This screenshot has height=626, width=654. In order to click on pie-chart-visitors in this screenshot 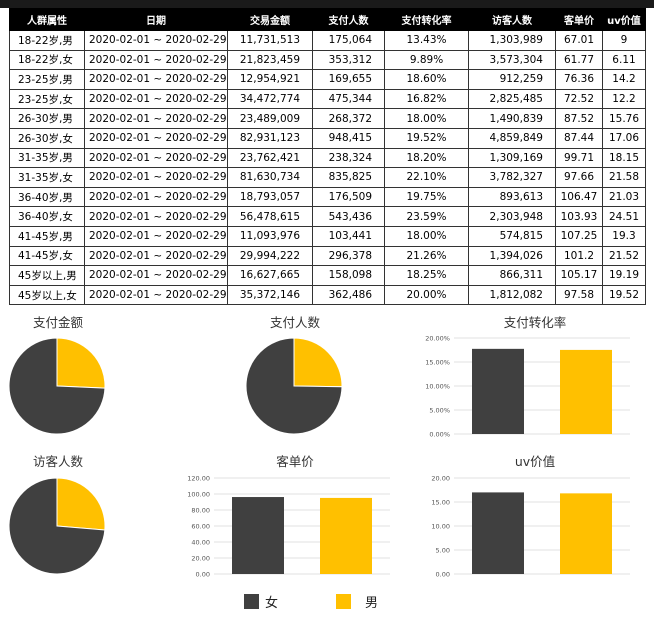, I will do `click(57, 526)`.